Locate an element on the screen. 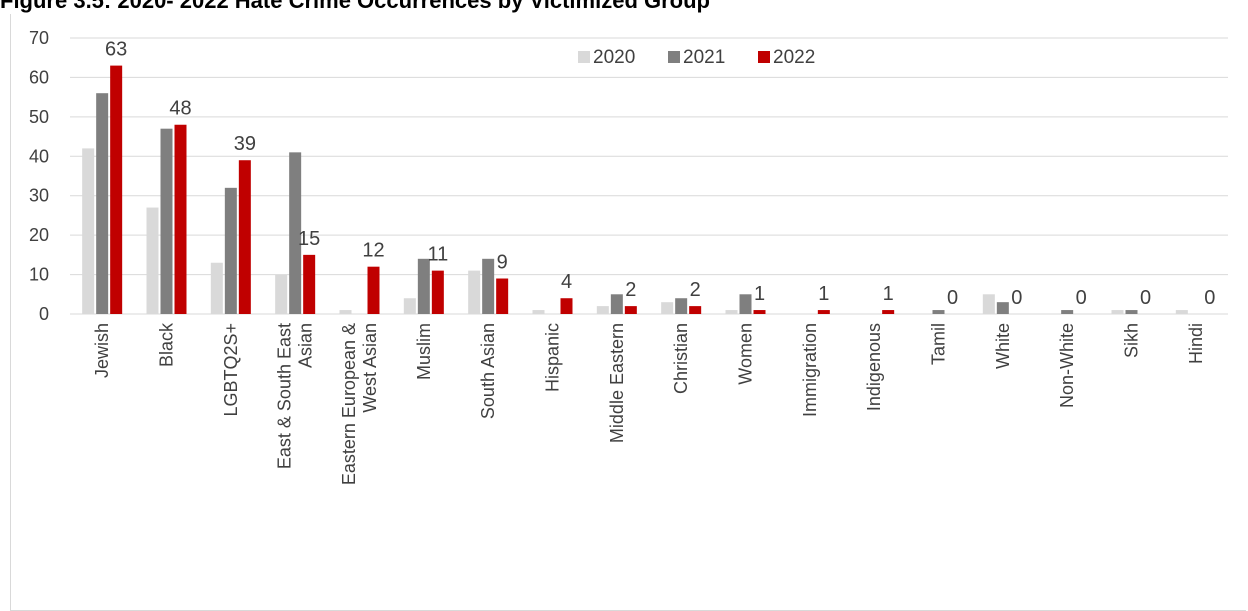 The height and width of the screenshot is (611, 1248). y-tick-label: 10 is located at coordinates (39, 275).